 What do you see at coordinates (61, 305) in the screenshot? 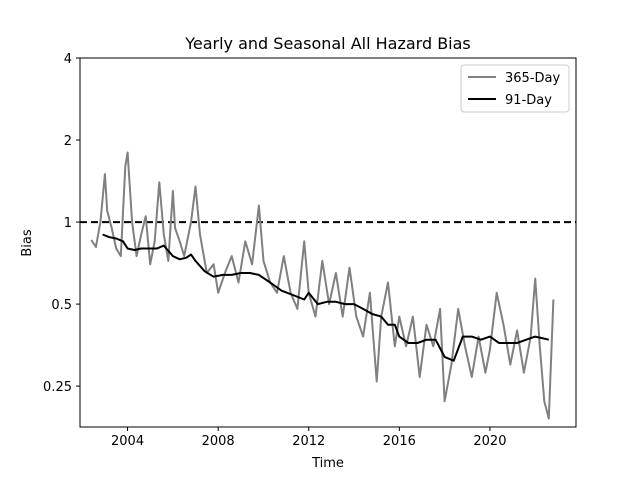
I see `y-tick-label: 0.5` at bounding box center [61, 305].